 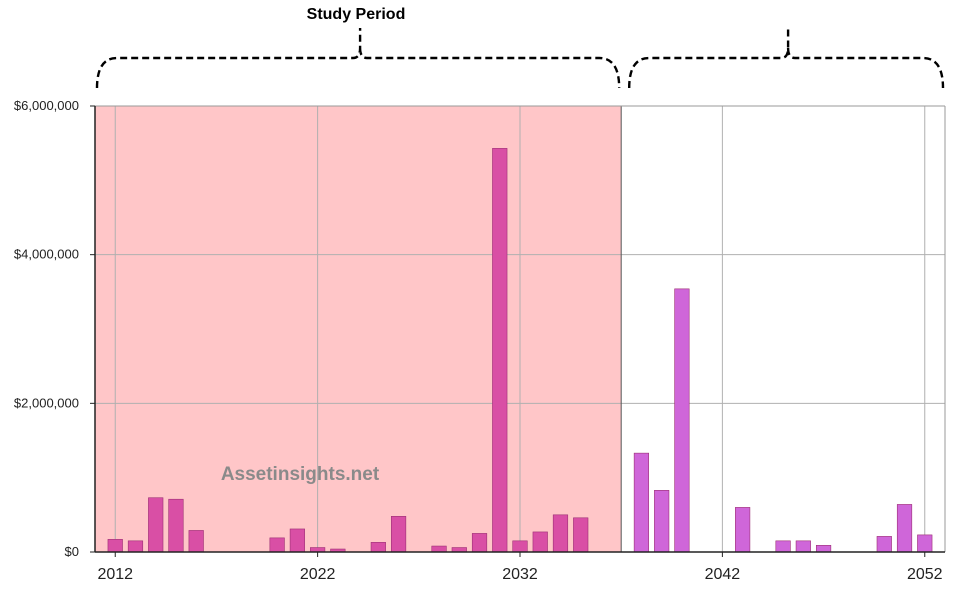 I want to click on period-braces, so click(x=520, y=58).